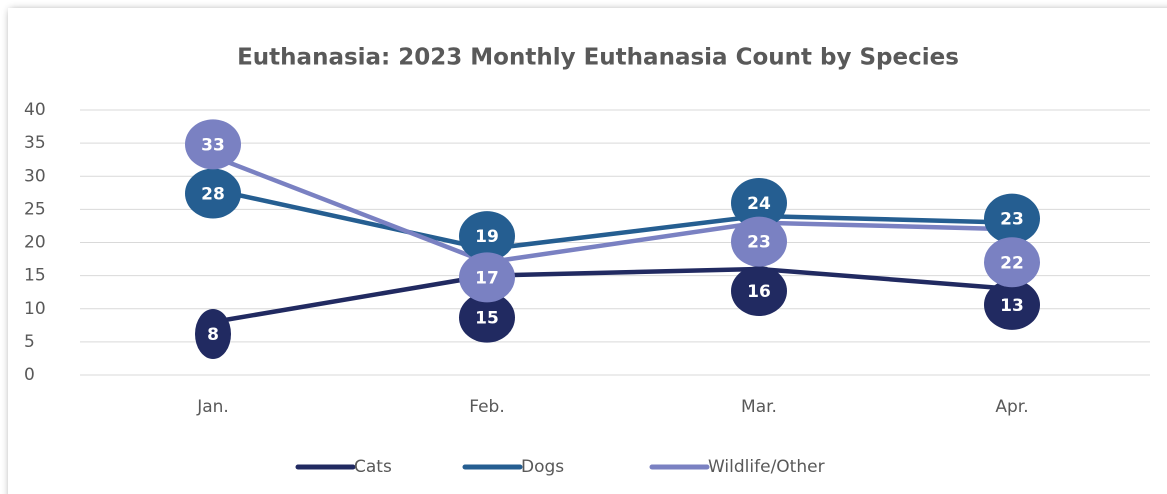 This screenshot has height=494, width=1167. I want to click on data-label: 8, so click(213, 335).